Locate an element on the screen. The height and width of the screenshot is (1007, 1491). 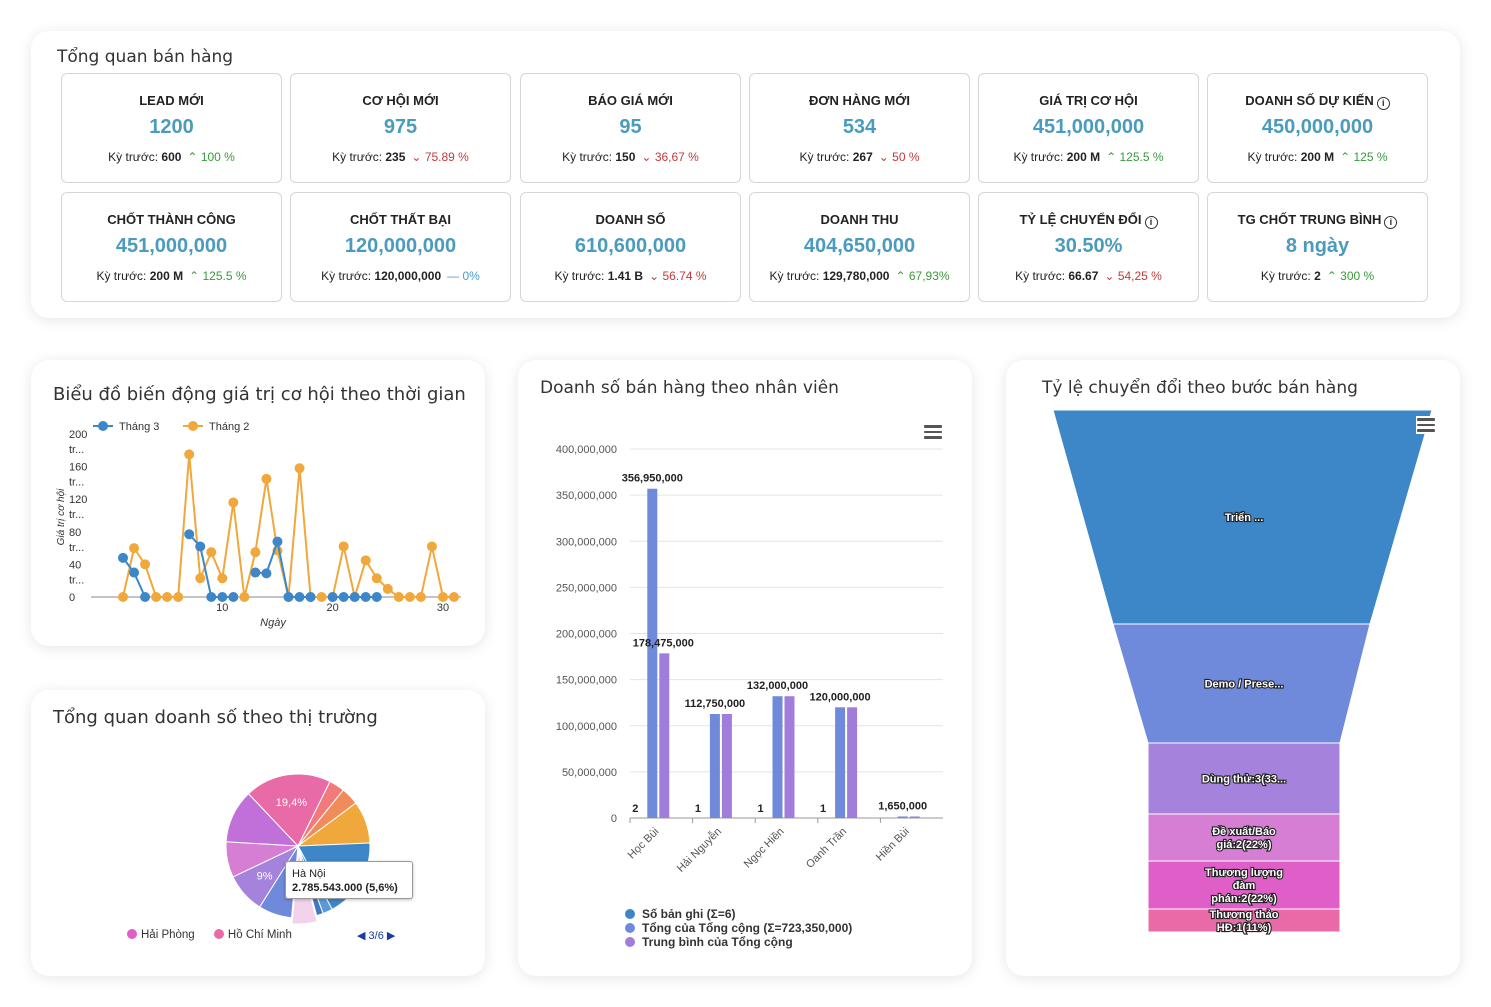
x-tick-label: 20 is located at coordinates (333, 608).